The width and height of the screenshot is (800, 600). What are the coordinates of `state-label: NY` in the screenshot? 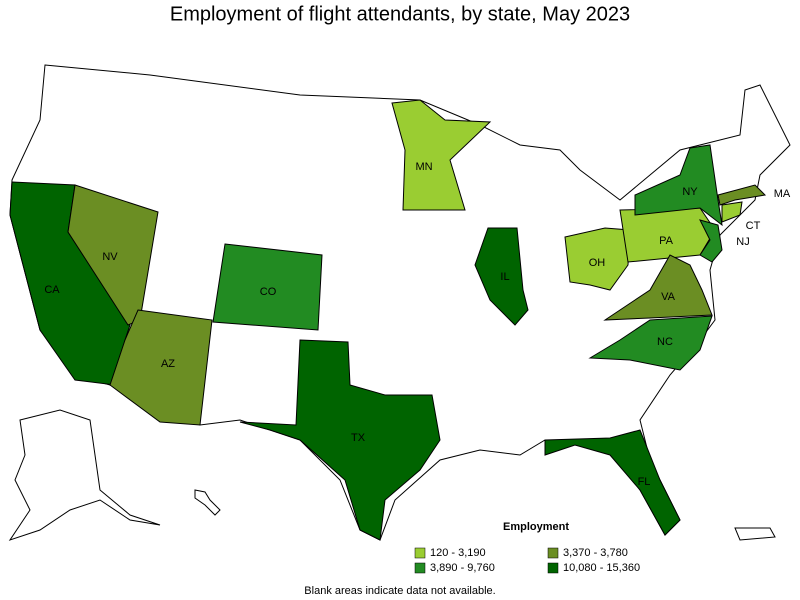 It's located at (690, 192).